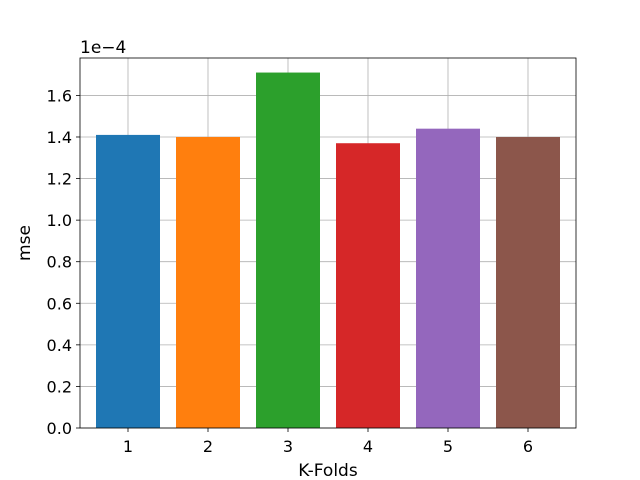 Image resolution: width=640 pixels, height=480 pixels. I want to click on y-tick-label: 0.4, so click(59, 345).